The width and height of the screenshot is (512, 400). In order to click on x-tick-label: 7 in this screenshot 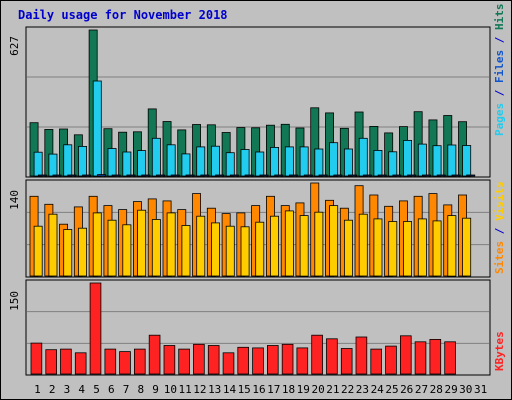, I will do `click(126, 389)`.